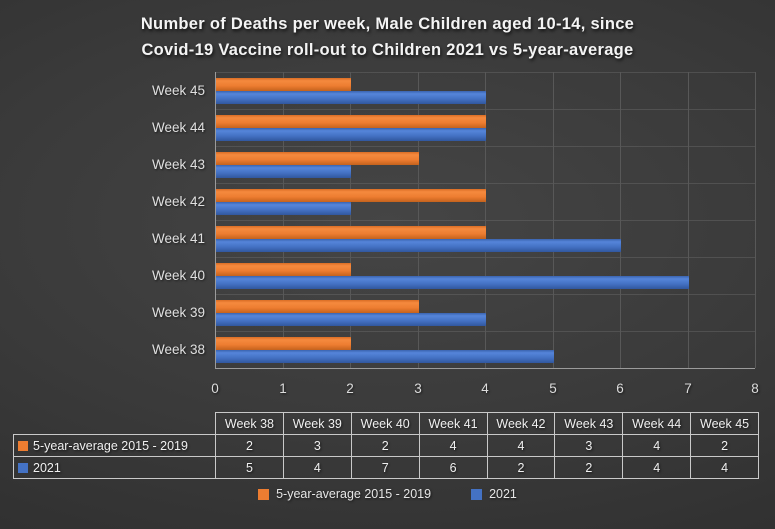 This screenshot has height=529, width=775. What do you see at coordinates (385, 423) in the screenshot?
I see `table-header-week-40: Week 40` at bounding box center [385, 423].